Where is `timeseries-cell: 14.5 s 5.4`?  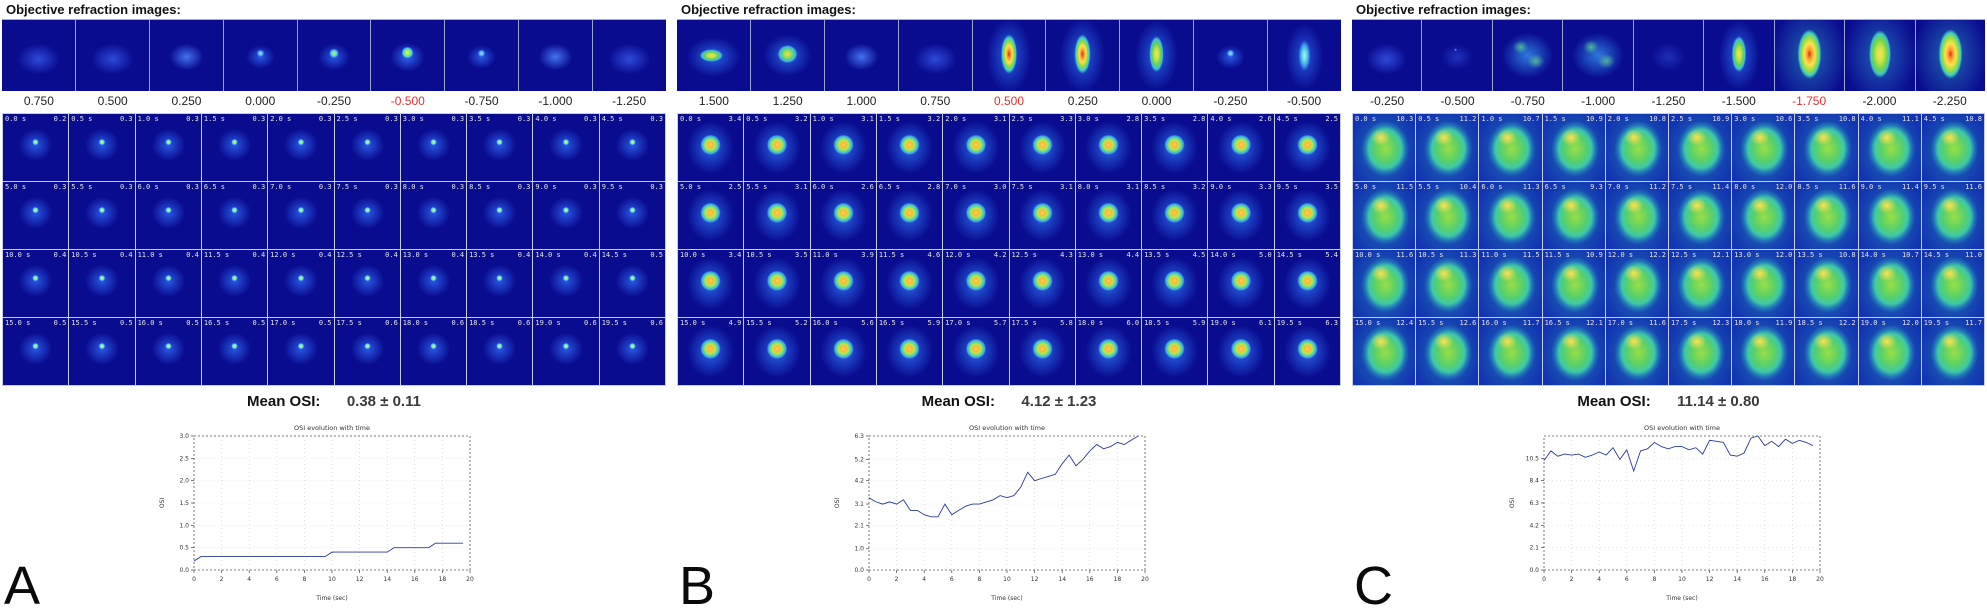 timeseries-cell: 14.5 s 5.4 is located at coordinates (1307, 283).